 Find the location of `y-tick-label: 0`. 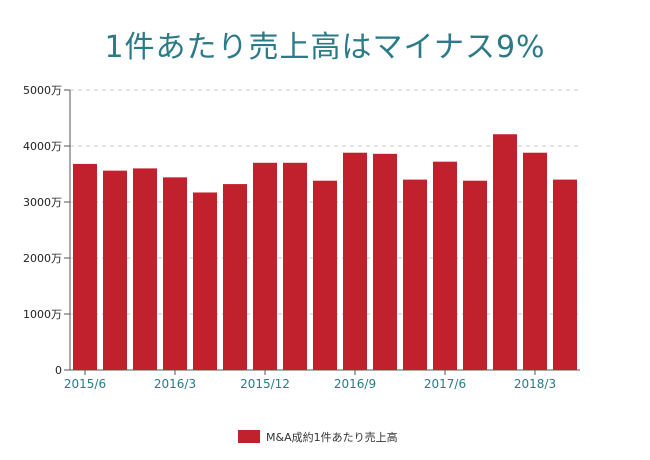

y-tick-label: 0 is located at coordinates (58, 370).